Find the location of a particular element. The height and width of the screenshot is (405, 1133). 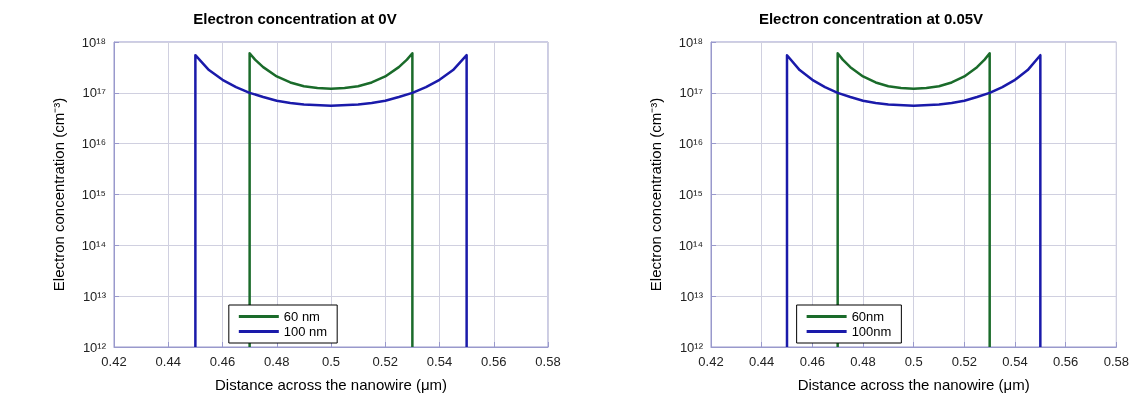

legend-label: 60nm is located at coordinates (868, 316).